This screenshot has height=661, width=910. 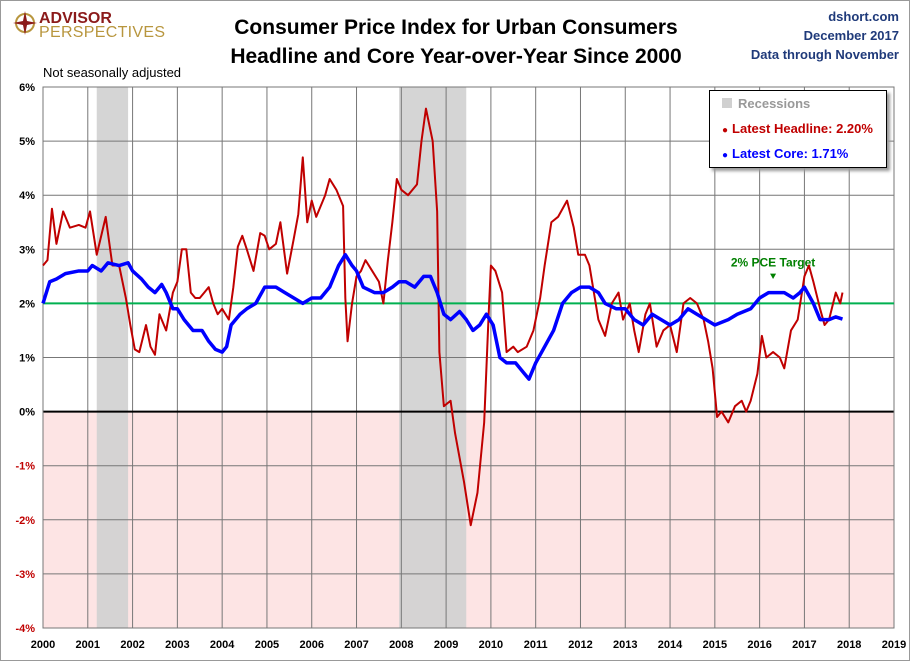 I want to click on y-tick-label: -4%, so click(x=25, y=629).